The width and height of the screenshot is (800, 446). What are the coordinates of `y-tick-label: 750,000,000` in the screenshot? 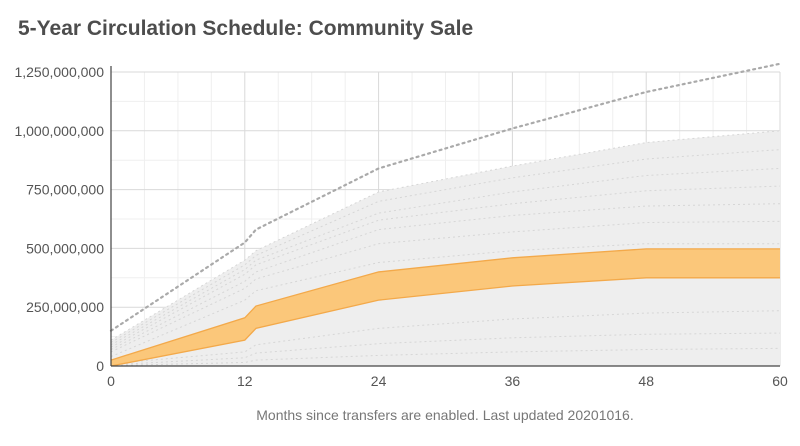 It's located at (65, 190).